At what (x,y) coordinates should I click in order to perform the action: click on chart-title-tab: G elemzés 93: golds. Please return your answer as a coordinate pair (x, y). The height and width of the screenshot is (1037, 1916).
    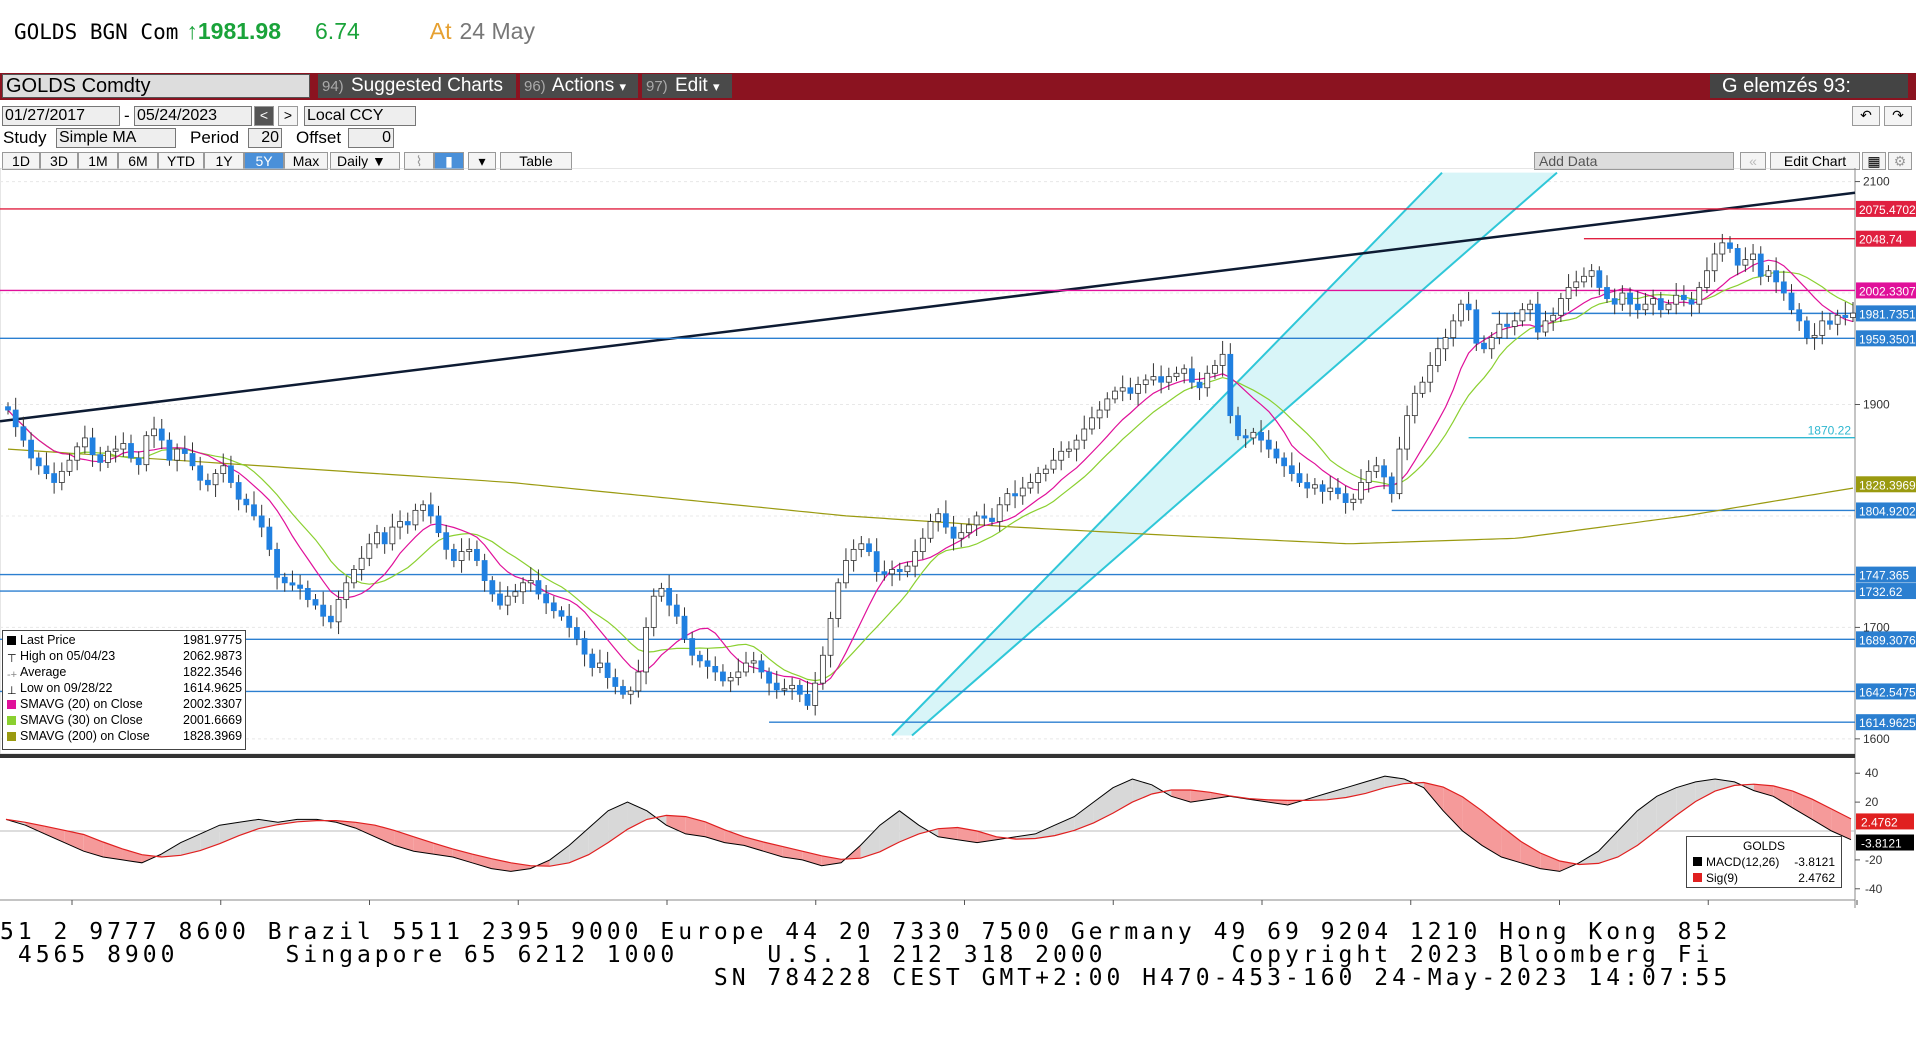
    Looking at the image, I should click on (1809, 97).